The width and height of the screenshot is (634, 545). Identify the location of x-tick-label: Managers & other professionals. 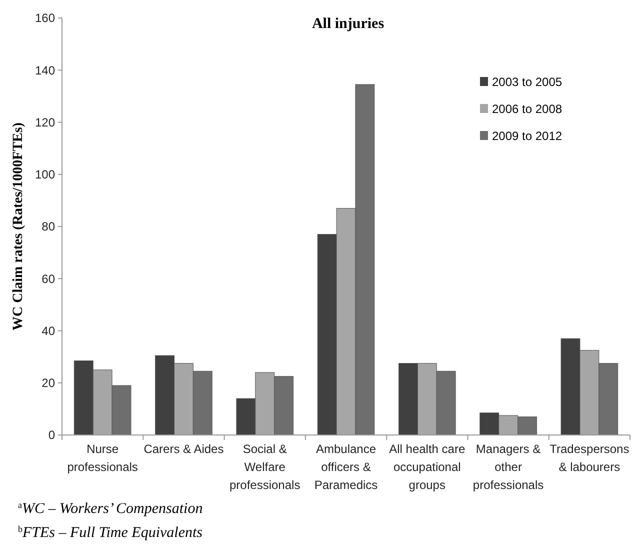
(508, 467).